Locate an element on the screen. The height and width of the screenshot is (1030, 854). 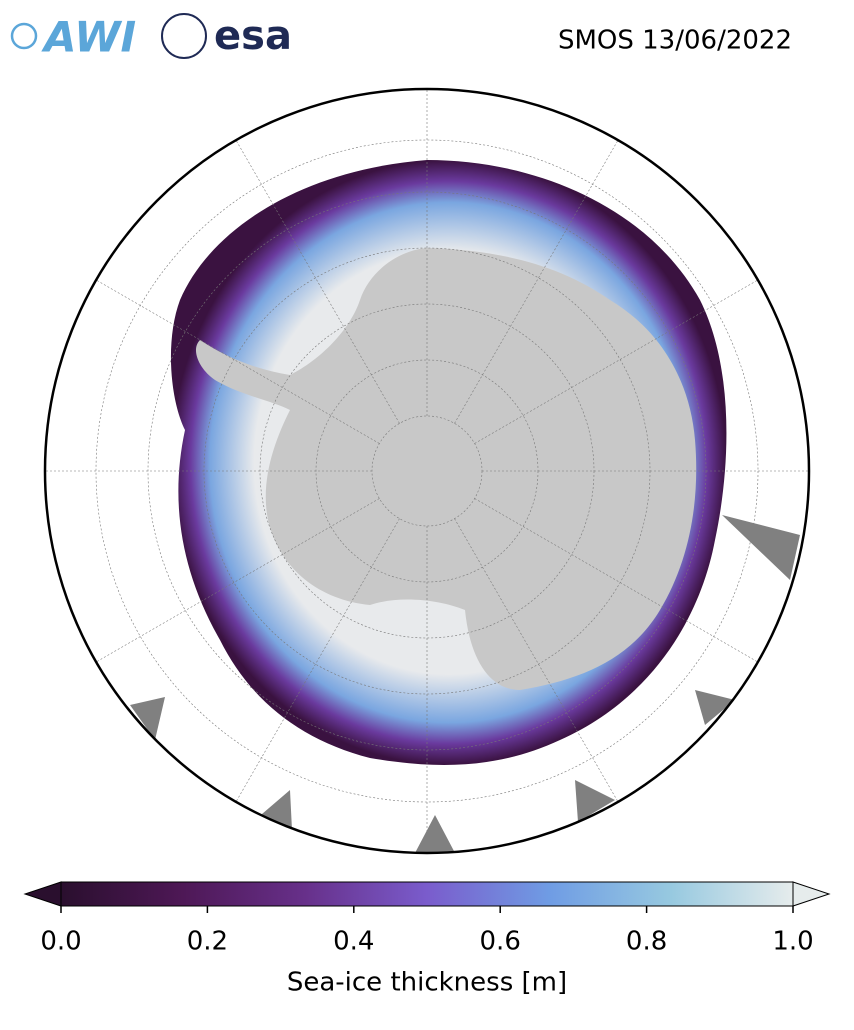
tick-label: 0.2 is located at coordinates (207, 942).